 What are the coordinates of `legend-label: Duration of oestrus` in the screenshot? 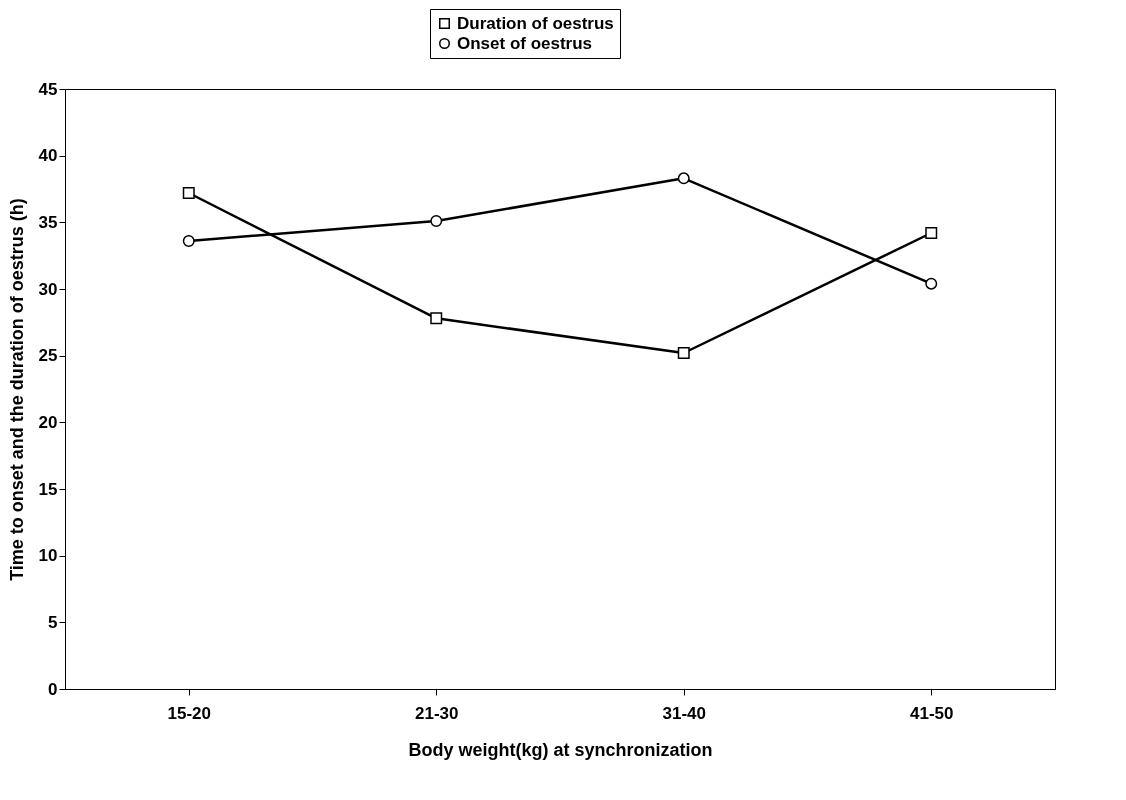 It's located at (535, 23).